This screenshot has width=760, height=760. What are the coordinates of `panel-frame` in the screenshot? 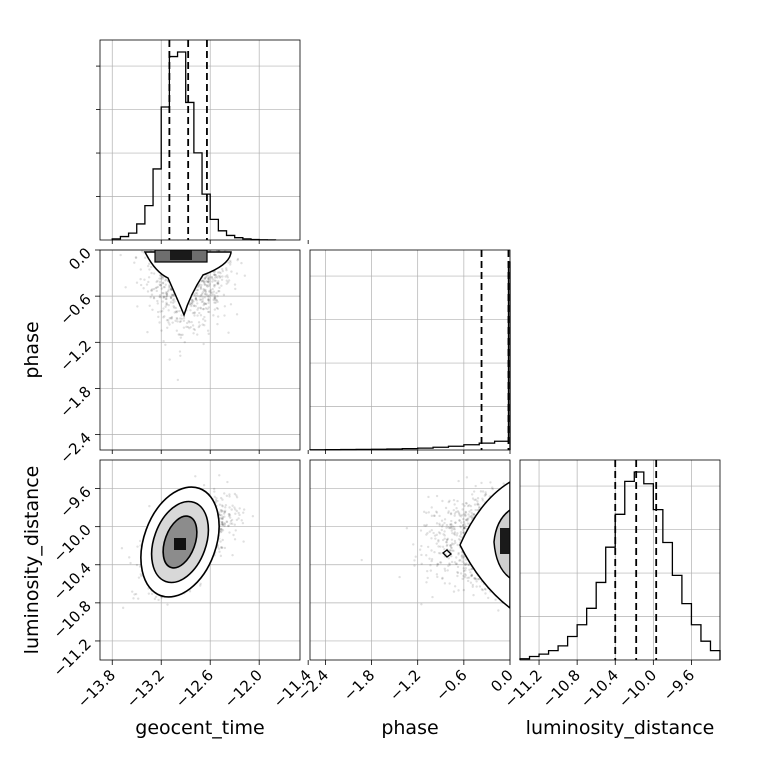 It's located at (200, 560).